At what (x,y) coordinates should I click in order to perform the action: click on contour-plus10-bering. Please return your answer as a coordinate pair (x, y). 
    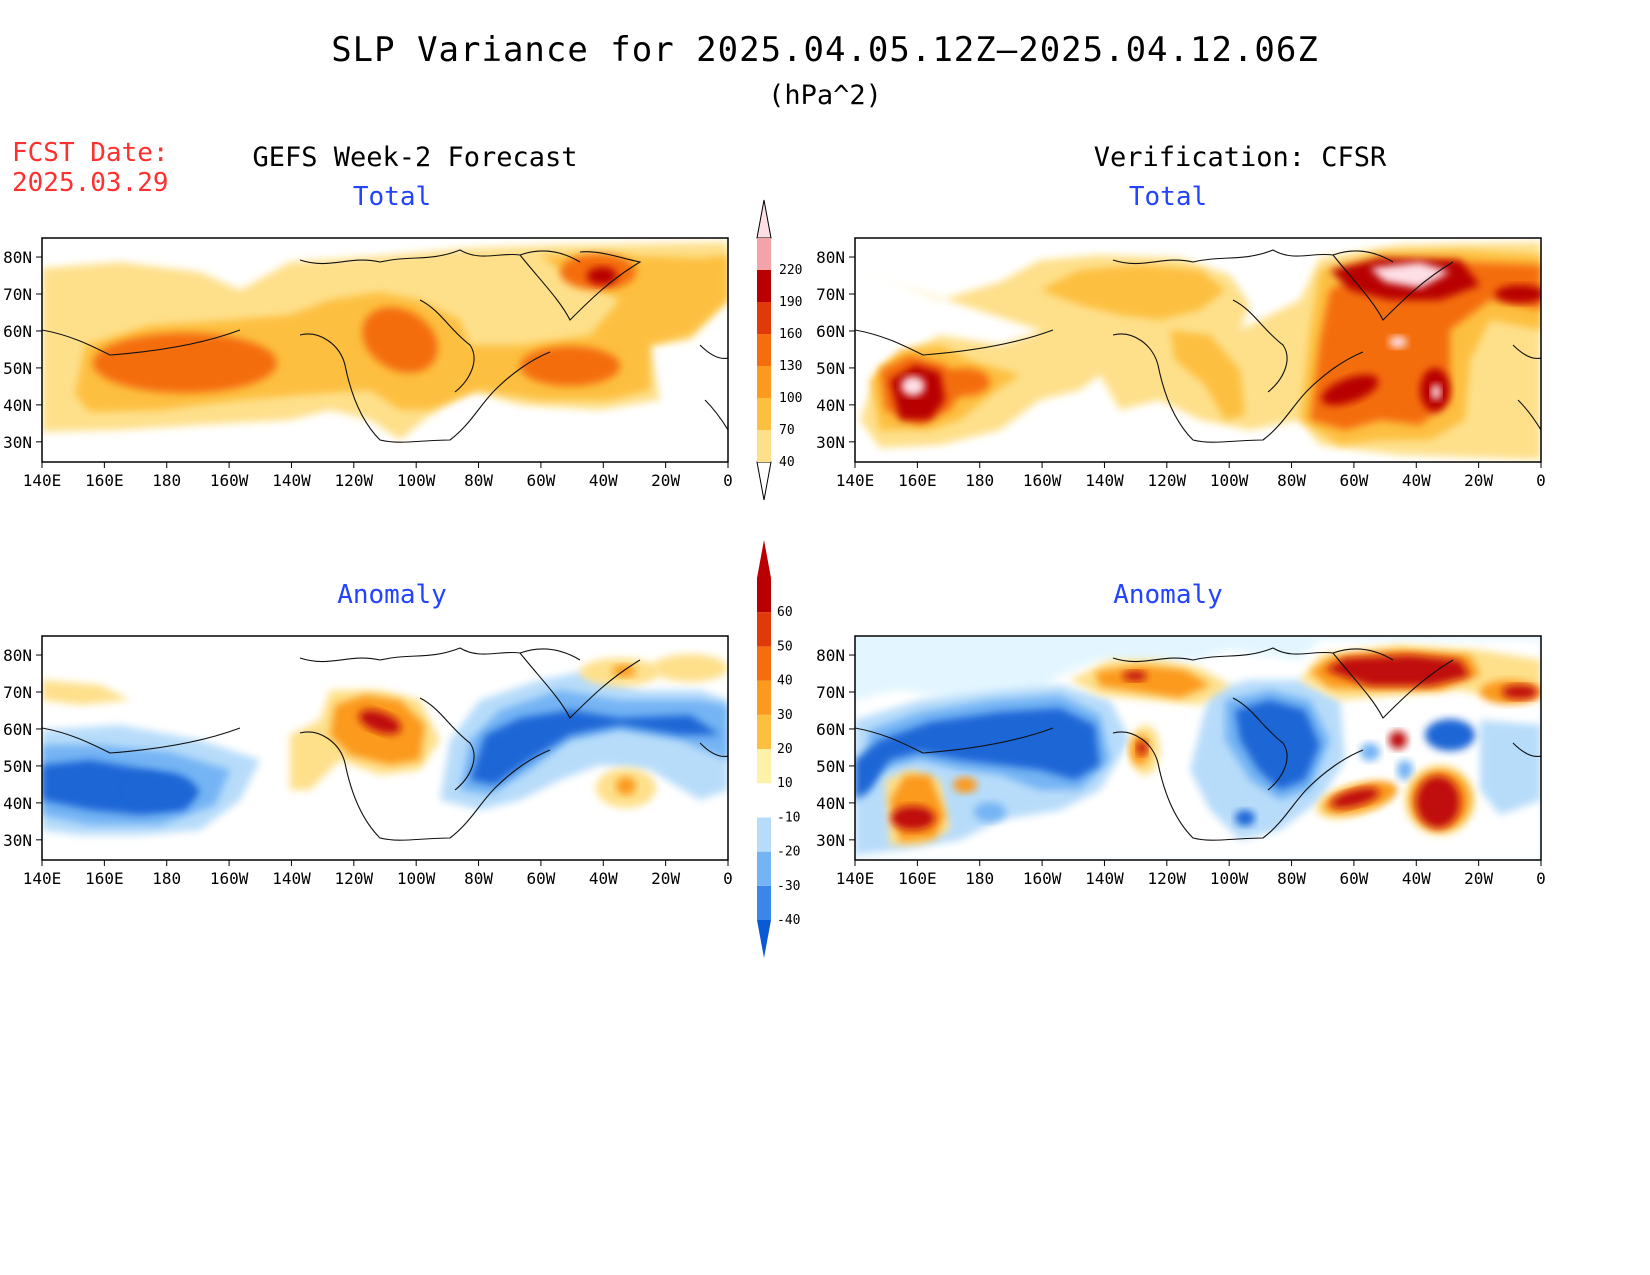
    Looking at the image, I should click on (86, 692).